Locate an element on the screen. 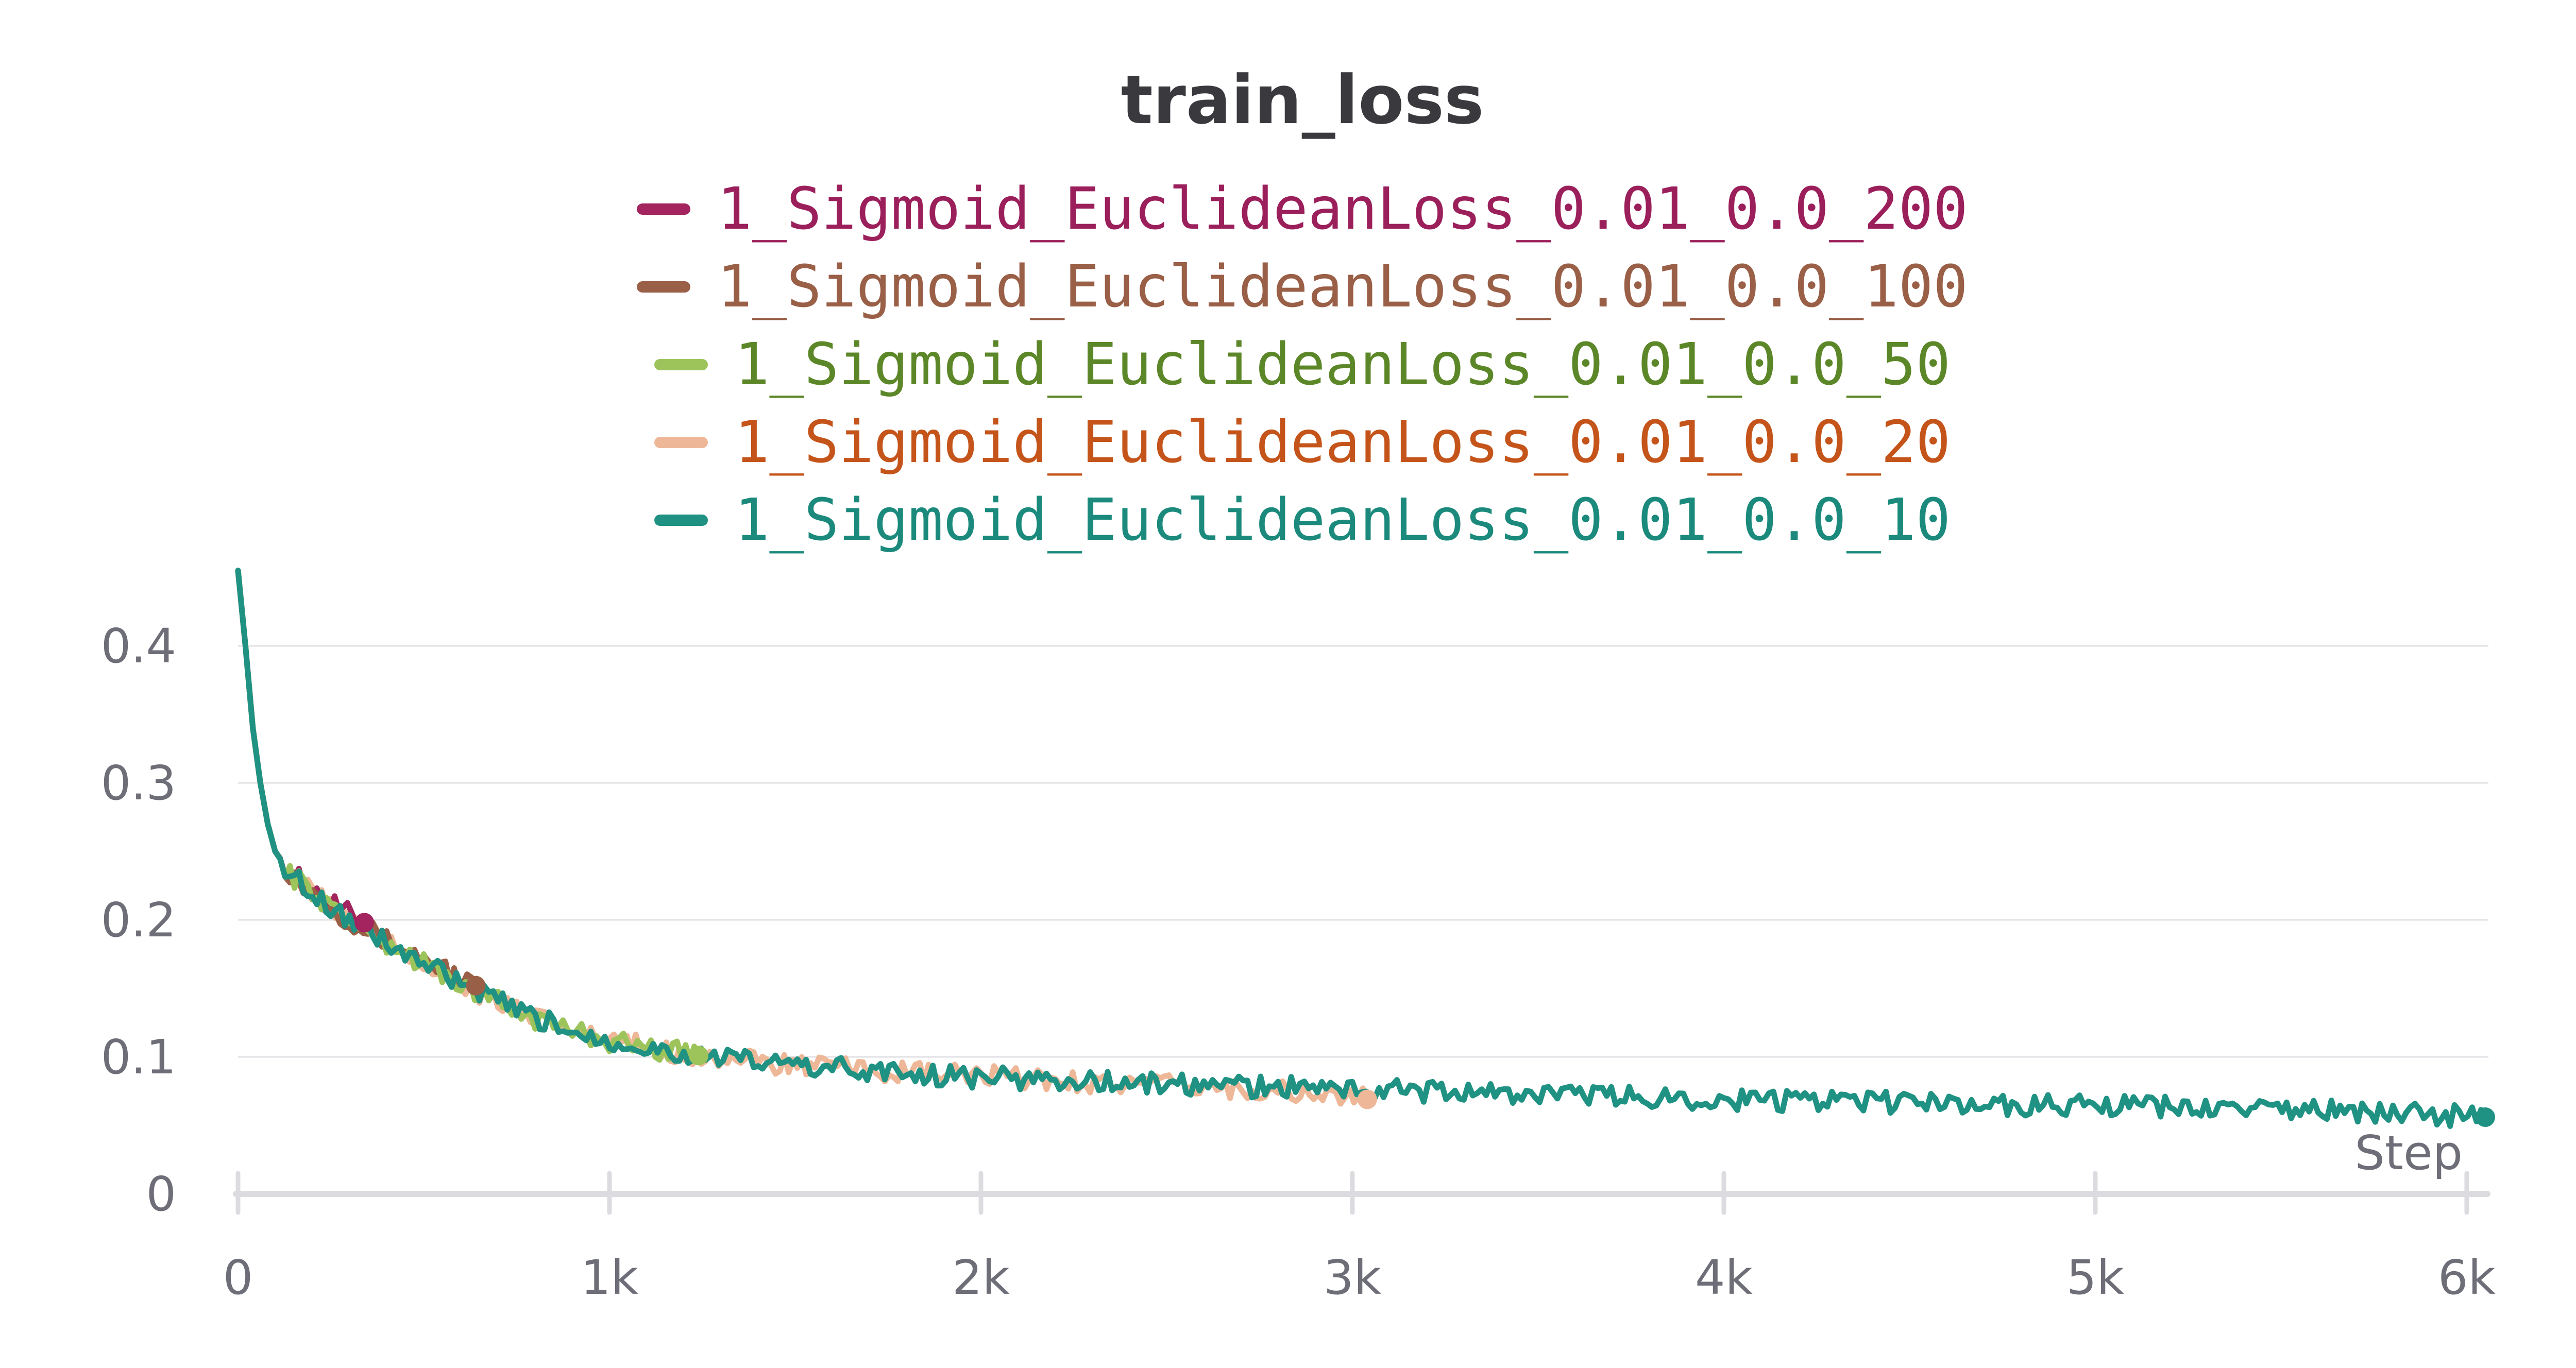  legend-item: 1_Sigmoid_EuclideanLoss_0.01_0.0_20 is located at coordinates (1302, 442).